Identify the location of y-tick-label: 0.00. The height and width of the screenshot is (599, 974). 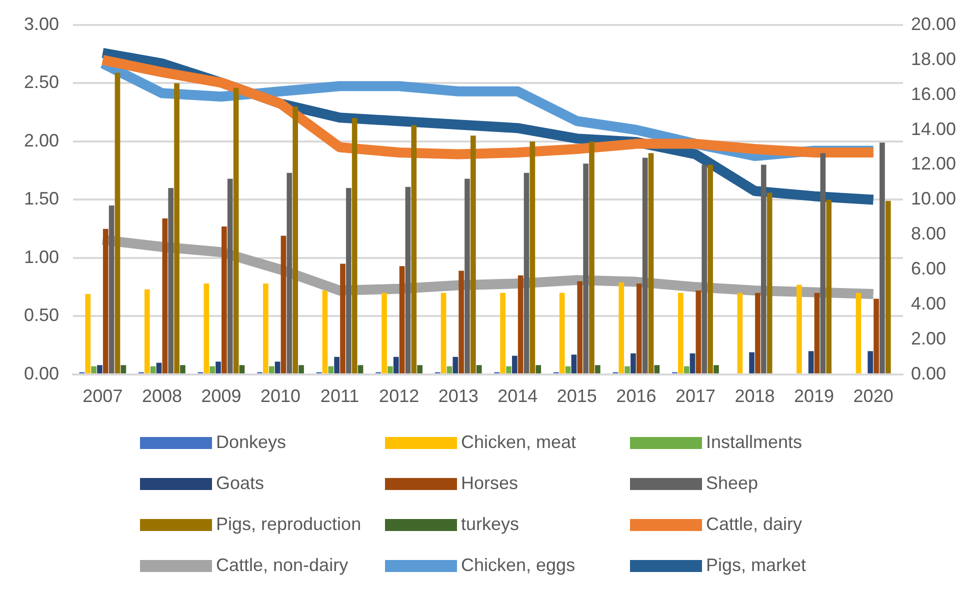
(42, 373).